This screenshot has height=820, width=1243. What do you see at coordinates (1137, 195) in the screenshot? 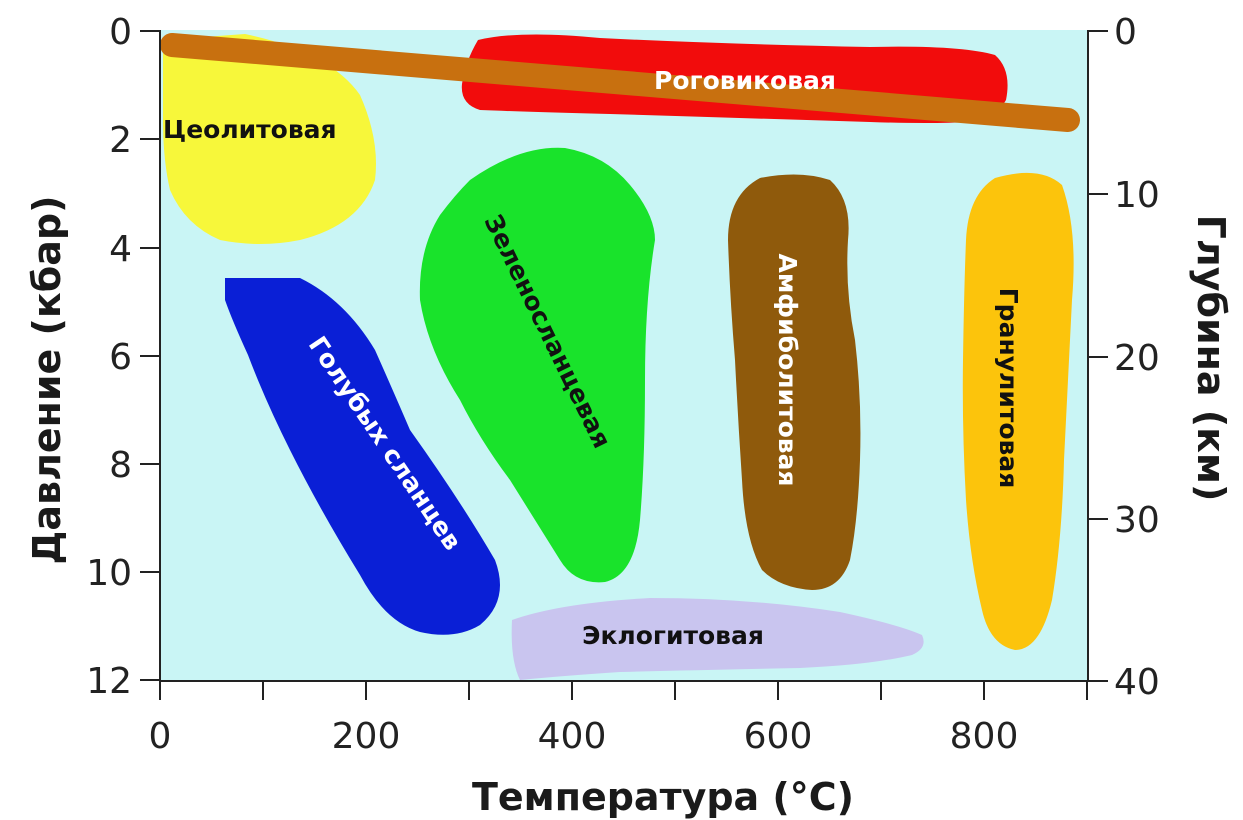
I see `y-right-tick-label: 10` at bounding box center [1137, 195].